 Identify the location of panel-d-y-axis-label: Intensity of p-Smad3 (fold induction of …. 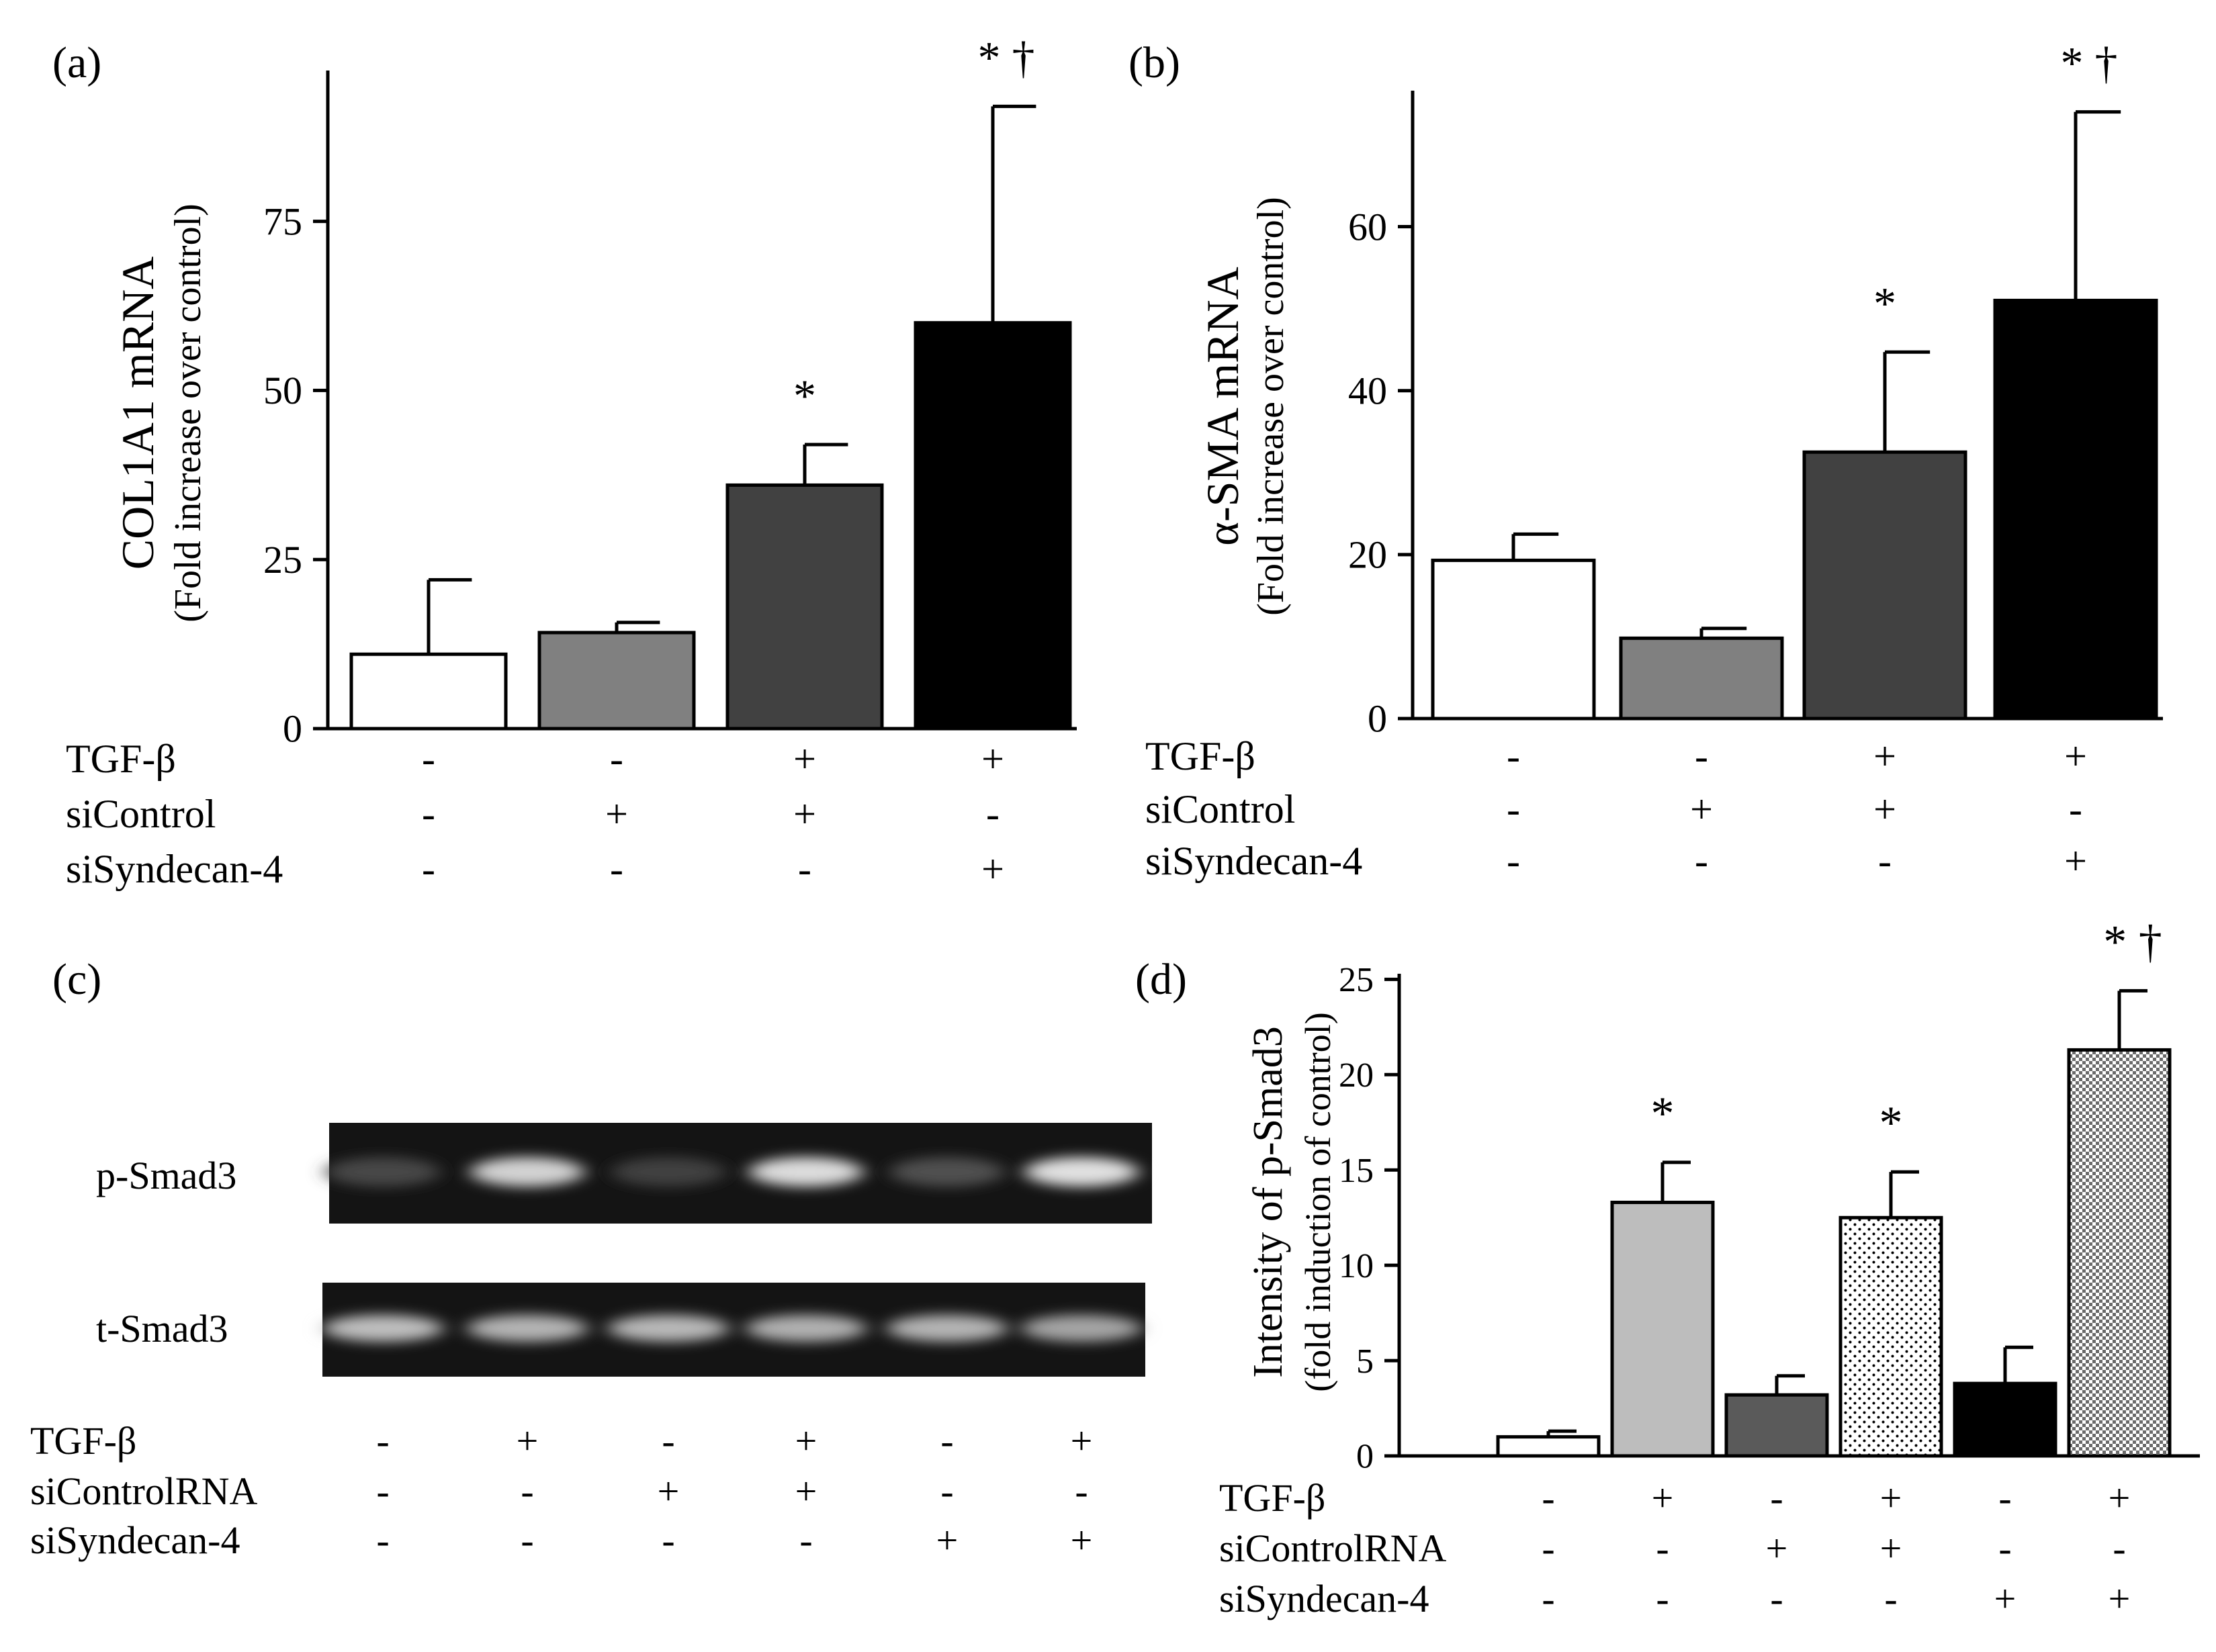
(1291, 1201).